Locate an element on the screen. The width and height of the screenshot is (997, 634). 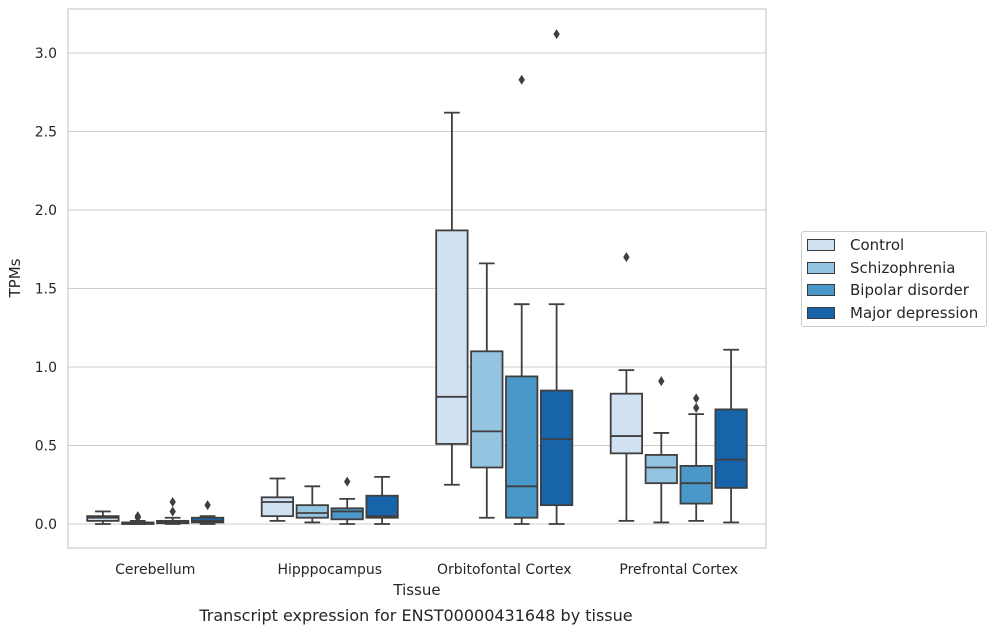
legend-item: Bipolar disorder is located at coordinates (888, 290).